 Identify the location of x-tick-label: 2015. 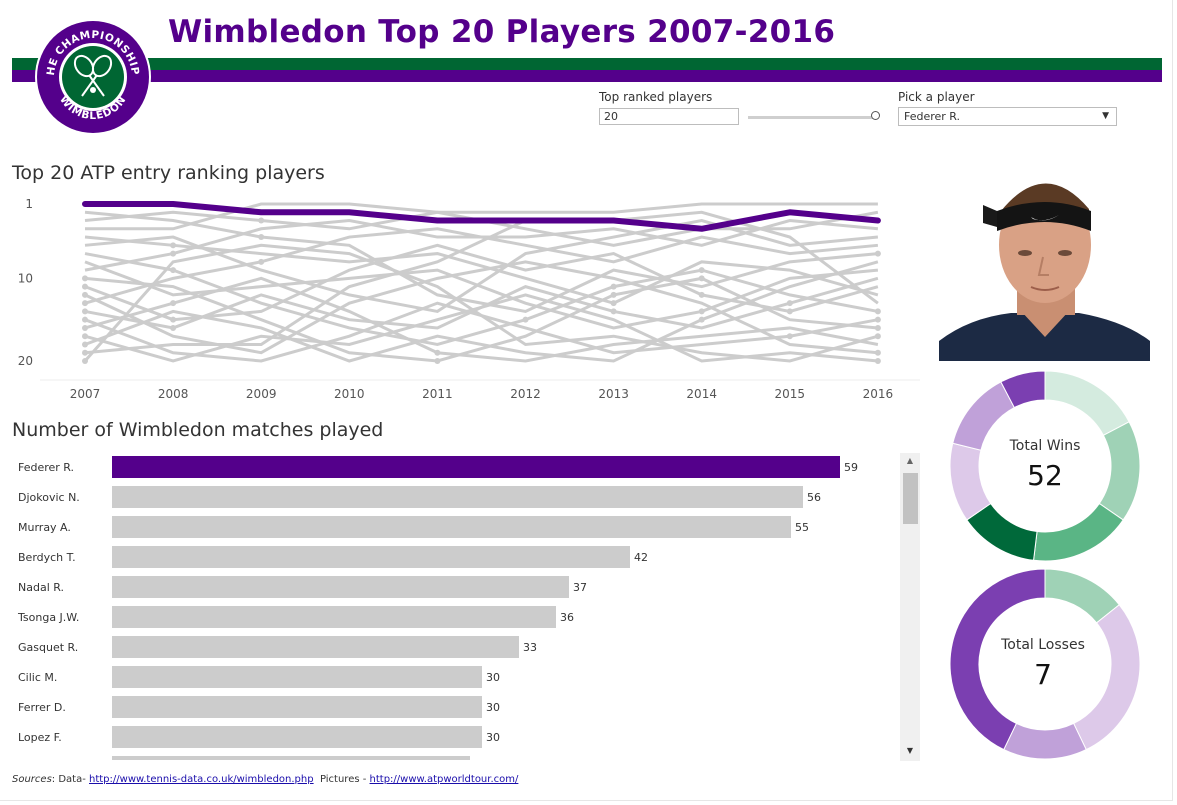
(790, 394).